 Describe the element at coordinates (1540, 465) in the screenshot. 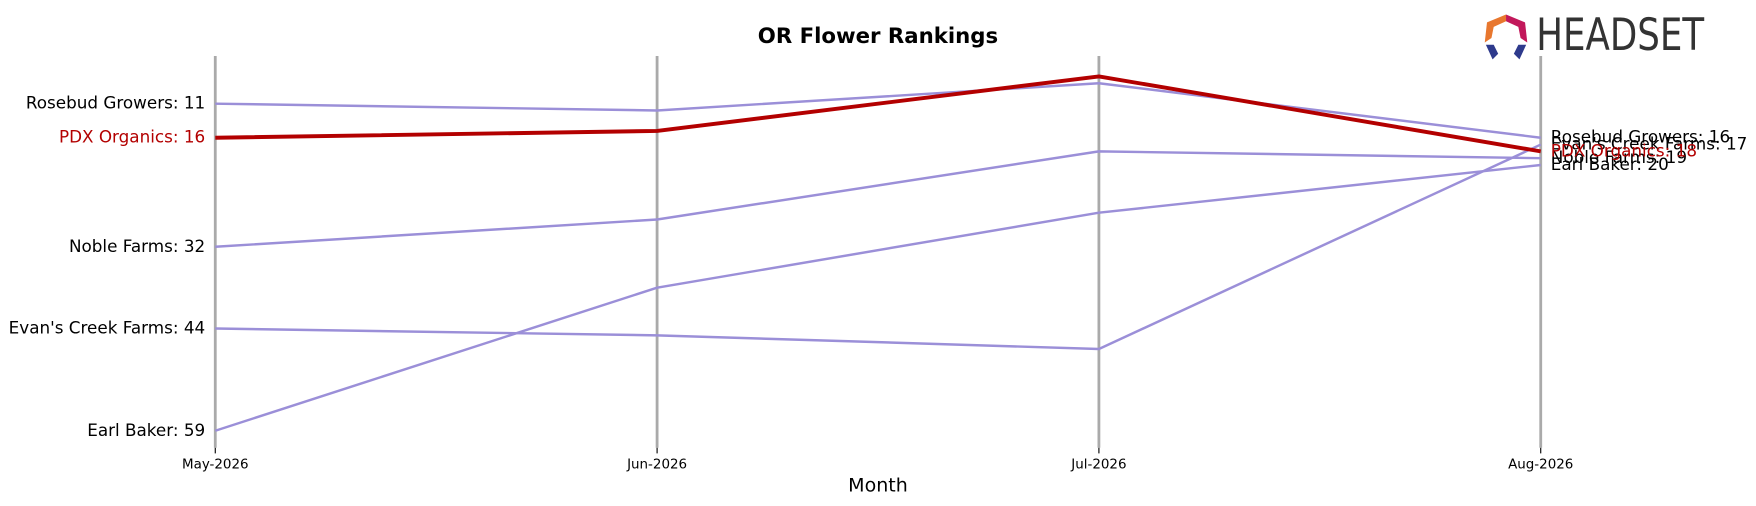

I see `x-tick-label: Aug-2026` at that location.